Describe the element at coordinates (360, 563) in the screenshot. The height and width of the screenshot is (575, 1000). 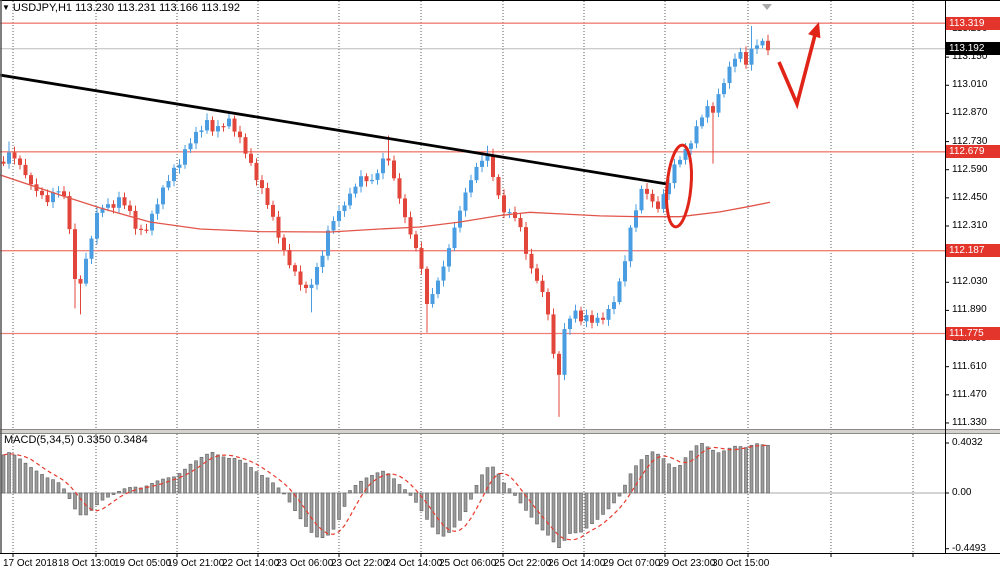
I see `time-tick-label: 23 Oct 22:00` at that location.